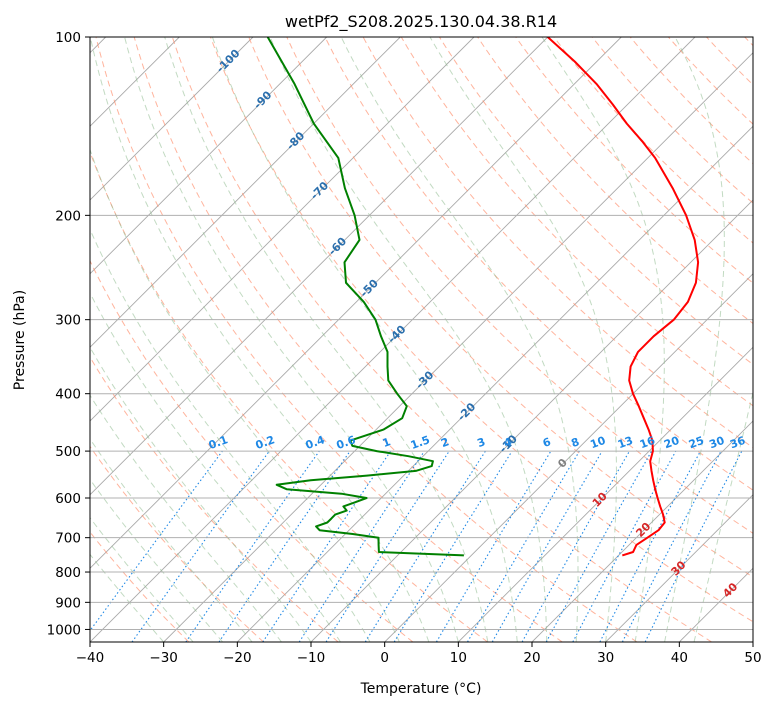  Describe the element at coordinates (421, 689) in the screenshot. I see `x-axis-title: Temperature (°C)` at that location.